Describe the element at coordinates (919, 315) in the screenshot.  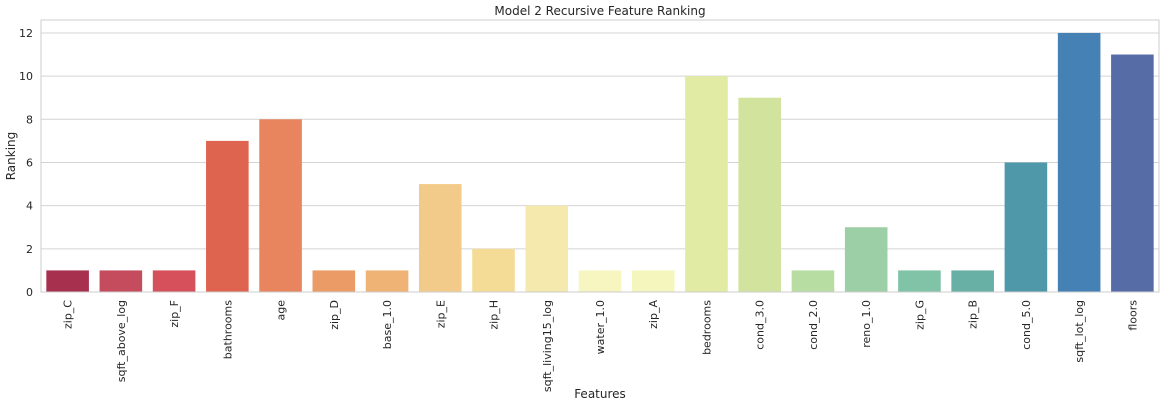
I see `x-tick-label: zip_G` at that location.